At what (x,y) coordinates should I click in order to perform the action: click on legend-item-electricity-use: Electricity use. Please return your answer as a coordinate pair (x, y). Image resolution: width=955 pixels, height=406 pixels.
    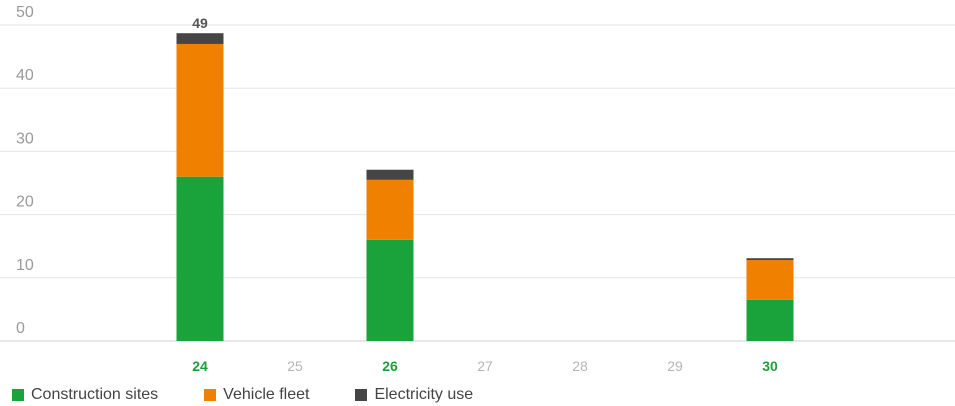
    Looking at the image, I should click on (414, 395).